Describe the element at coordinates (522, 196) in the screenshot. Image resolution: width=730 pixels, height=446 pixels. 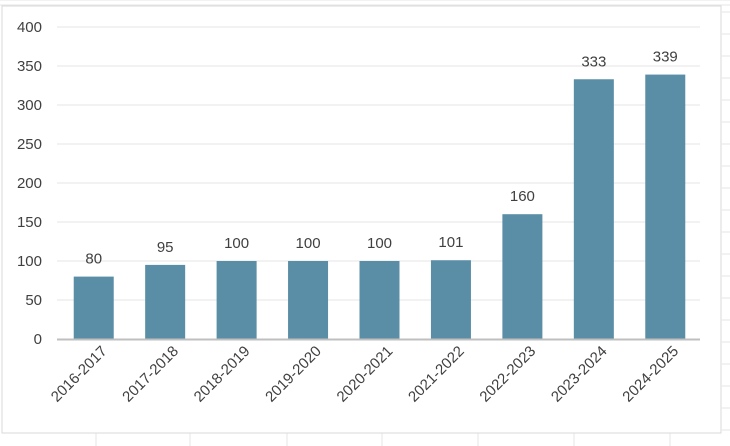
I see `data-label: 160` at that location.